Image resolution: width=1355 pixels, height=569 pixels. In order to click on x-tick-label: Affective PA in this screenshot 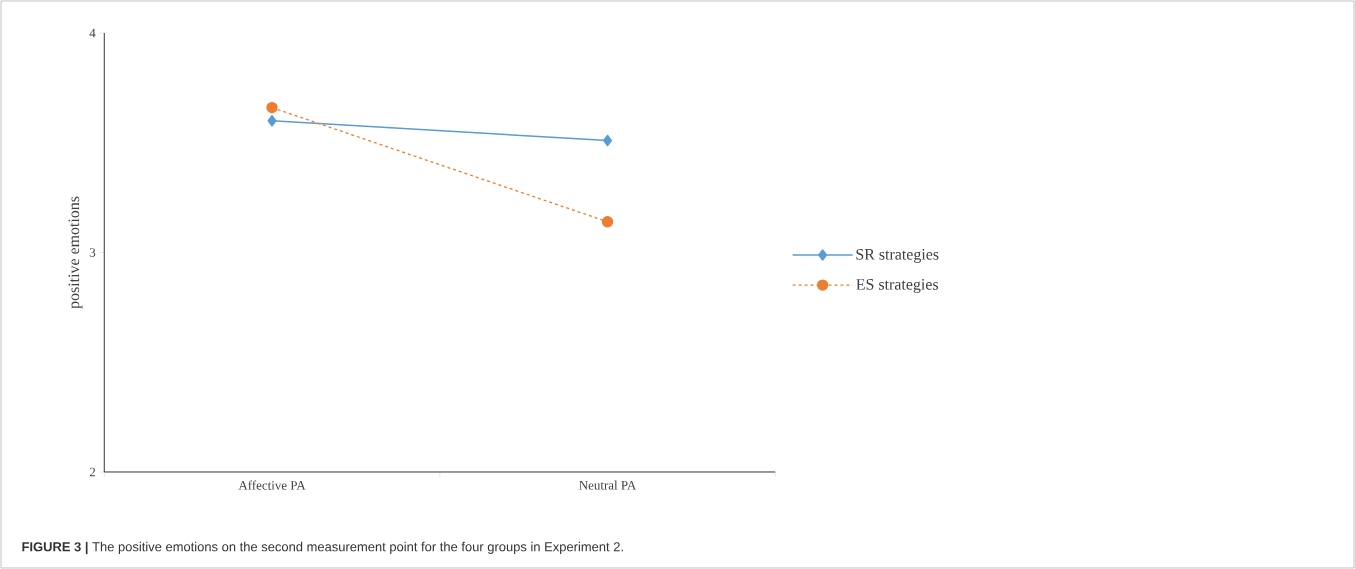, I will do `click(272, 485)`.